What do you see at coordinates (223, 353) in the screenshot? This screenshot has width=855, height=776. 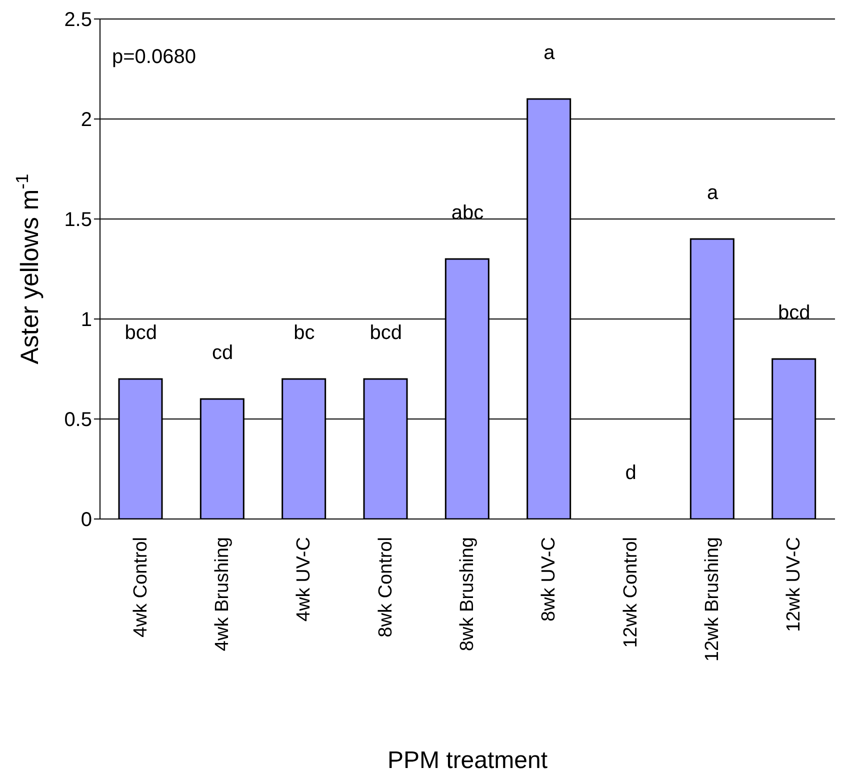 I see `annotation: cd` at bounding box center [223, 353].